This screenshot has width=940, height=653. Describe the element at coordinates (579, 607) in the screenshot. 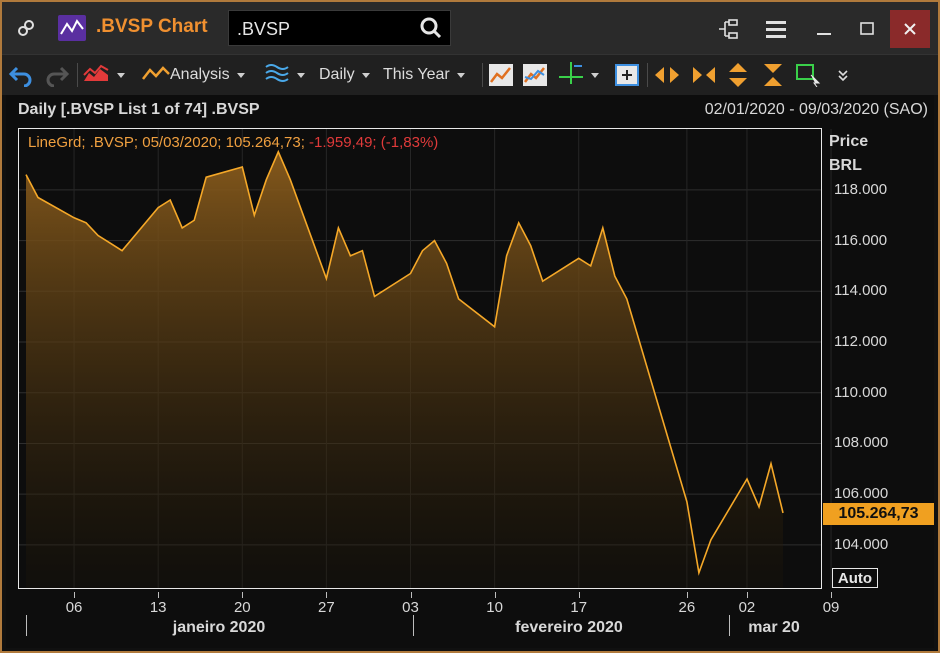

I see `x-tick-label: 17` at that location.